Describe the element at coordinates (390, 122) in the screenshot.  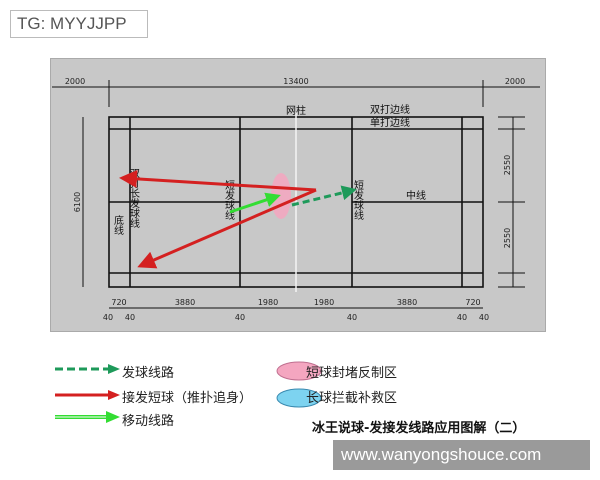
I see `svg-text: 单打边线` at that location.